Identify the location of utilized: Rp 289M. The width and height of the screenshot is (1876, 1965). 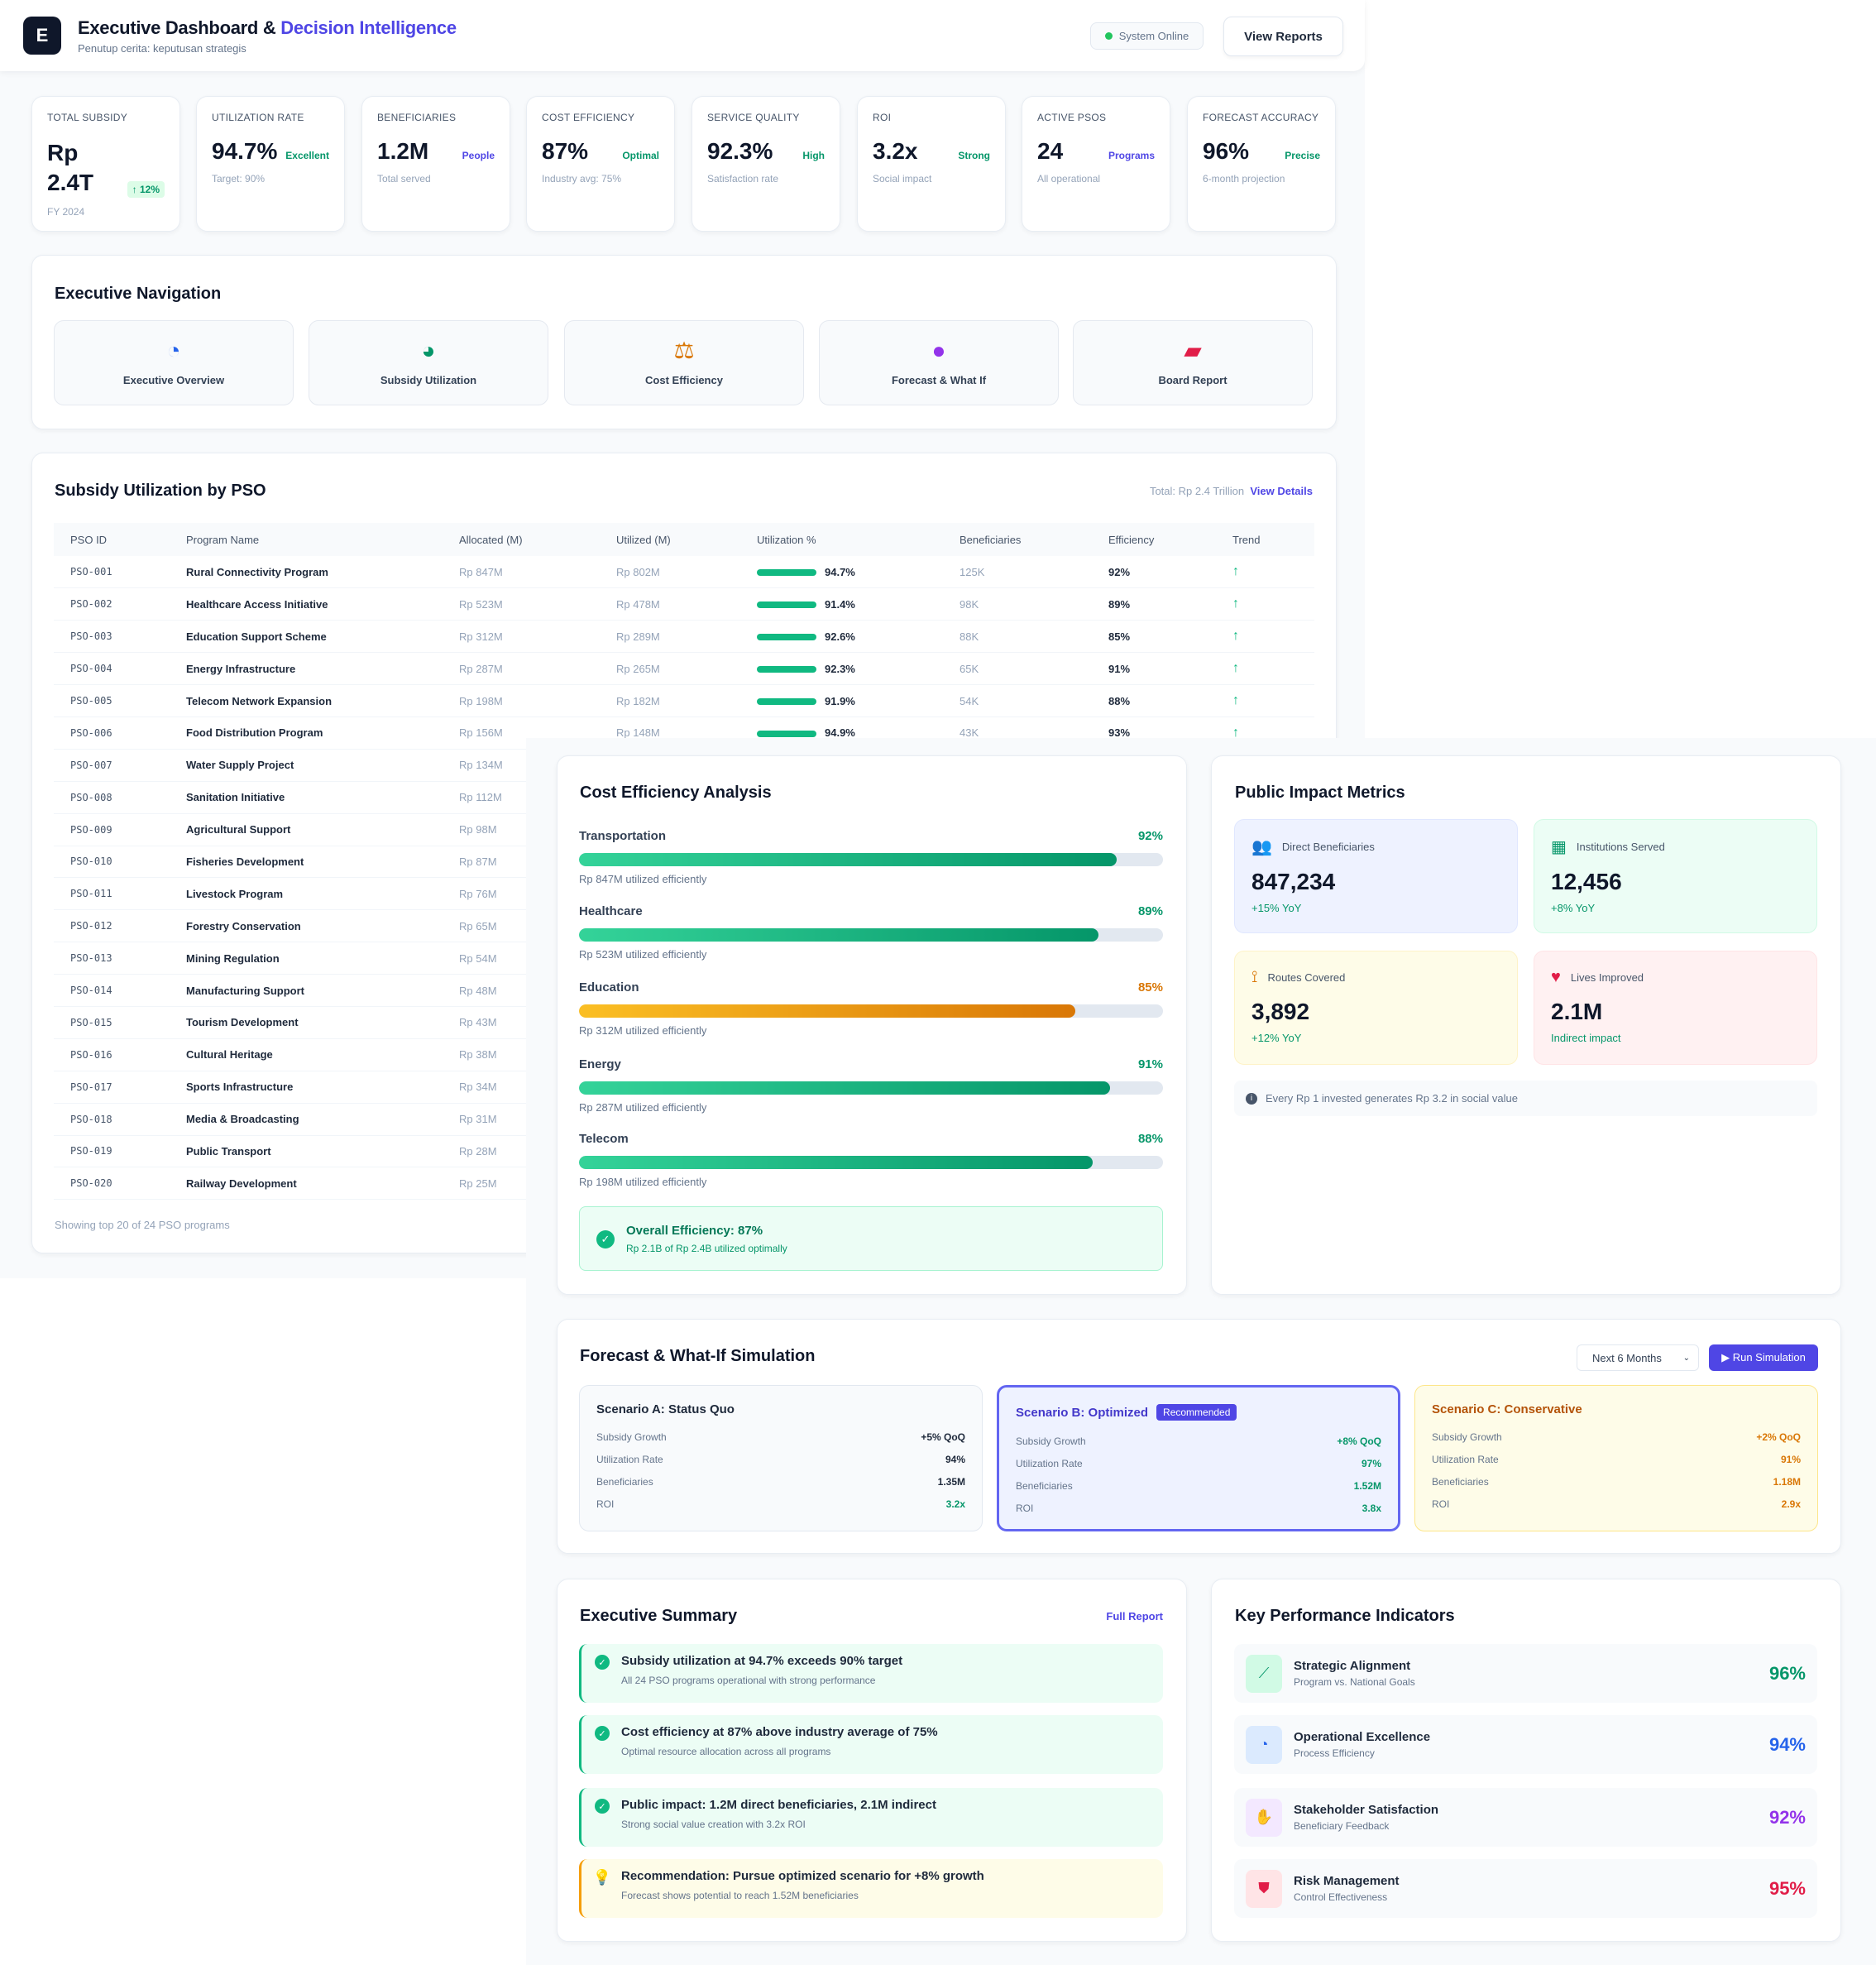
(670, 637).